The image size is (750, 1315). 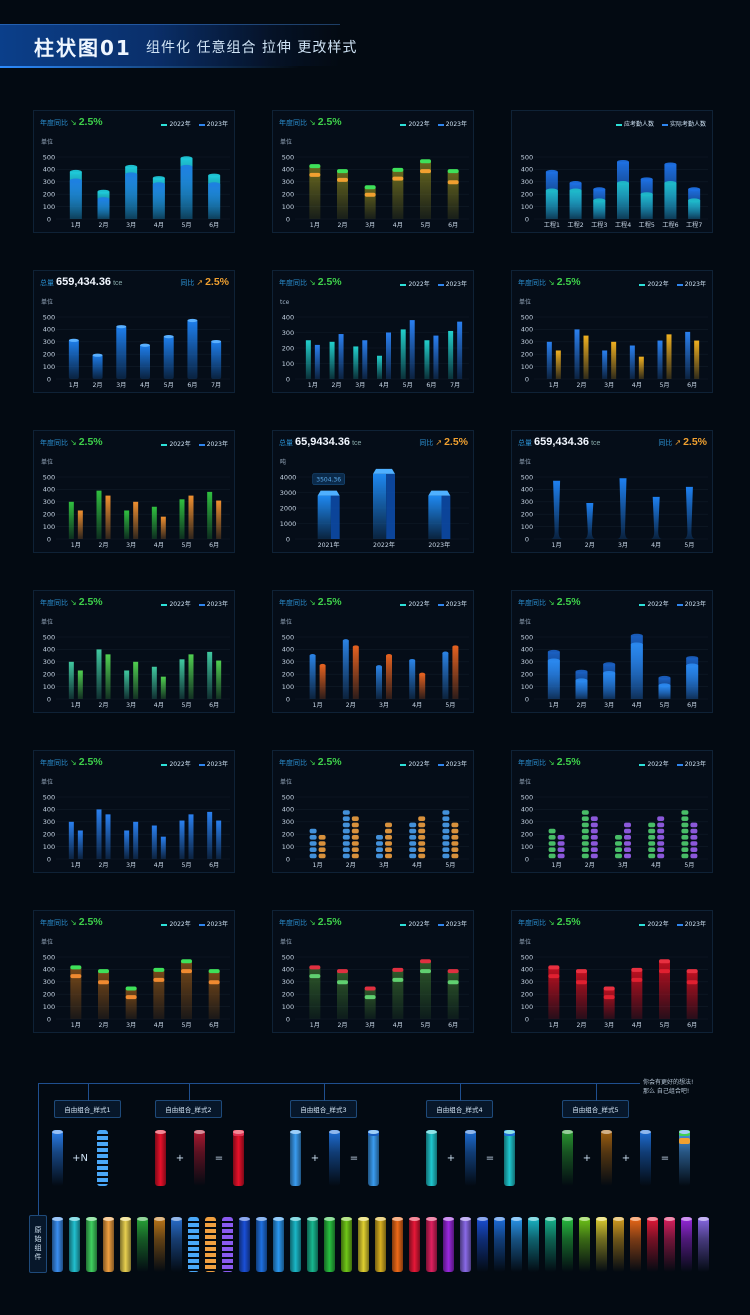 What do you see at coordinates (684, 1158) in the screenshot?
I see `stack-bar-component` at bounding box center [684, 1158].